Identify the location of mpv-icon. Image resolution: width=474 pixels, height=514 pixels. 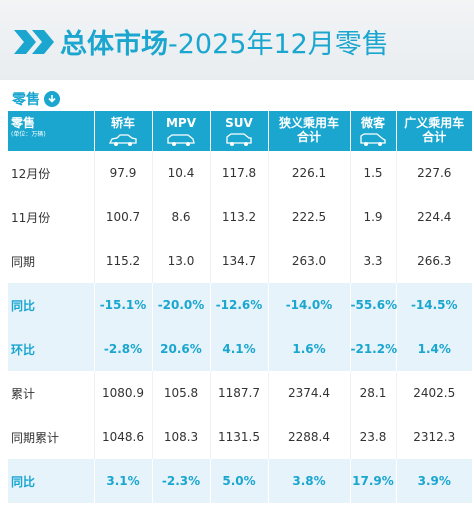
(181, 140).